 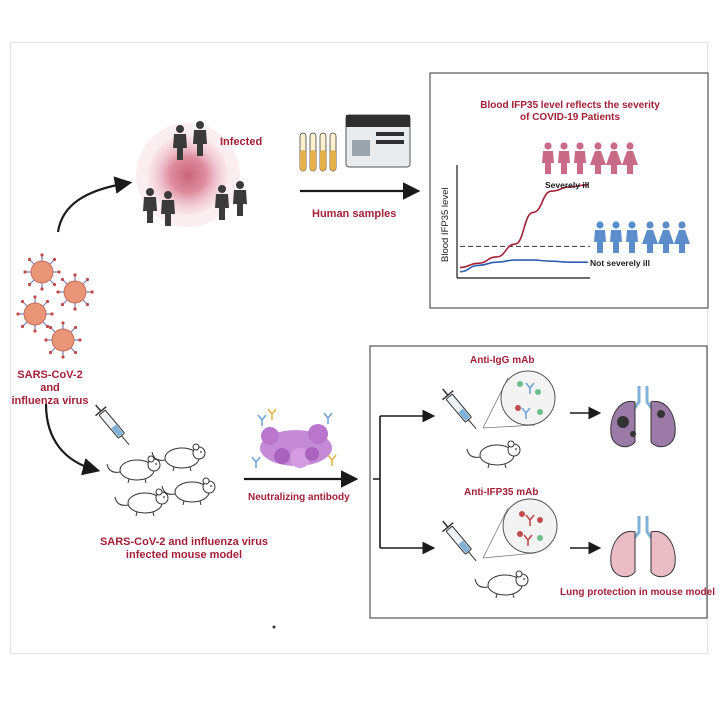 What do you see at coordinates (72, 439) in the screenshot?
I see `arrow-to-mice` at bounding box center [72, 439].